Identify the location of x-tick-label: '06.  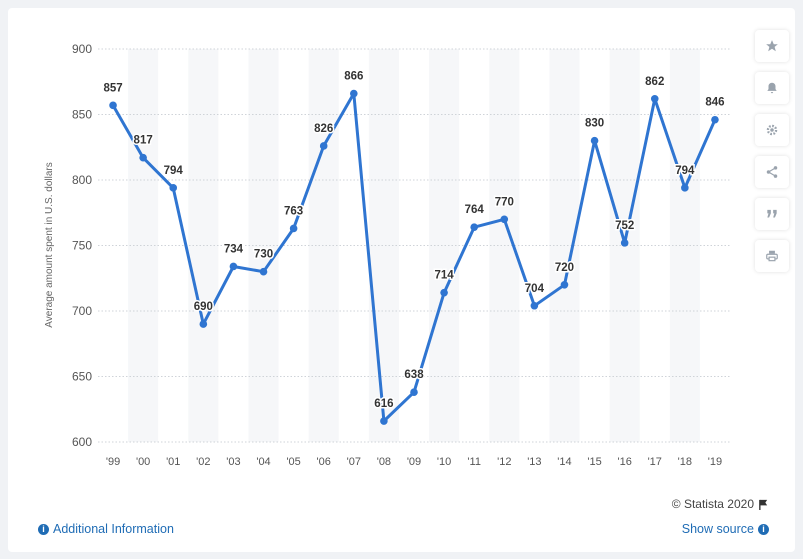
(324, 462).